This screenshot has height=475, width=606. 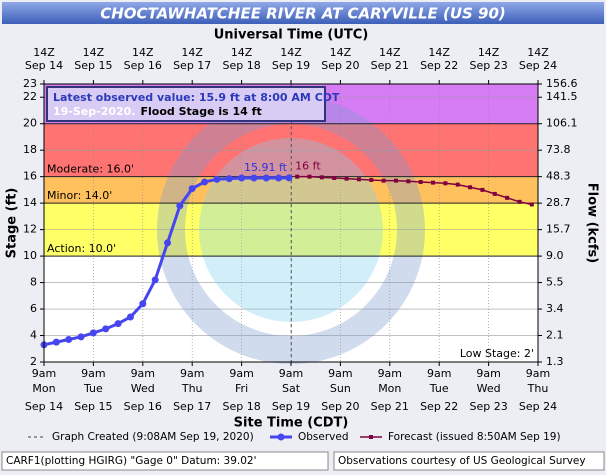 I want to click on y-tick-label: 23, so click(x=30, y=83).